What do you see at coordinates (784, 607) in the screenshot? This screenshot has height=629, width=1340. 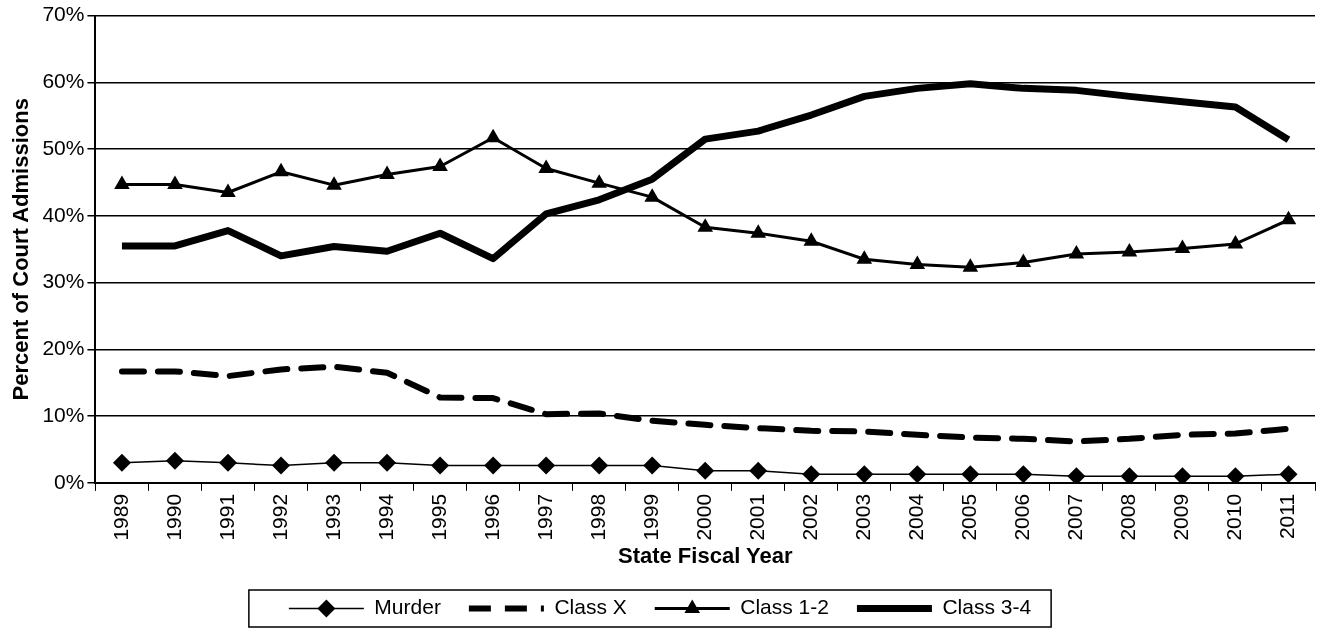 I see `legend-label: Class 1-2` at bounding box center [784, 607].